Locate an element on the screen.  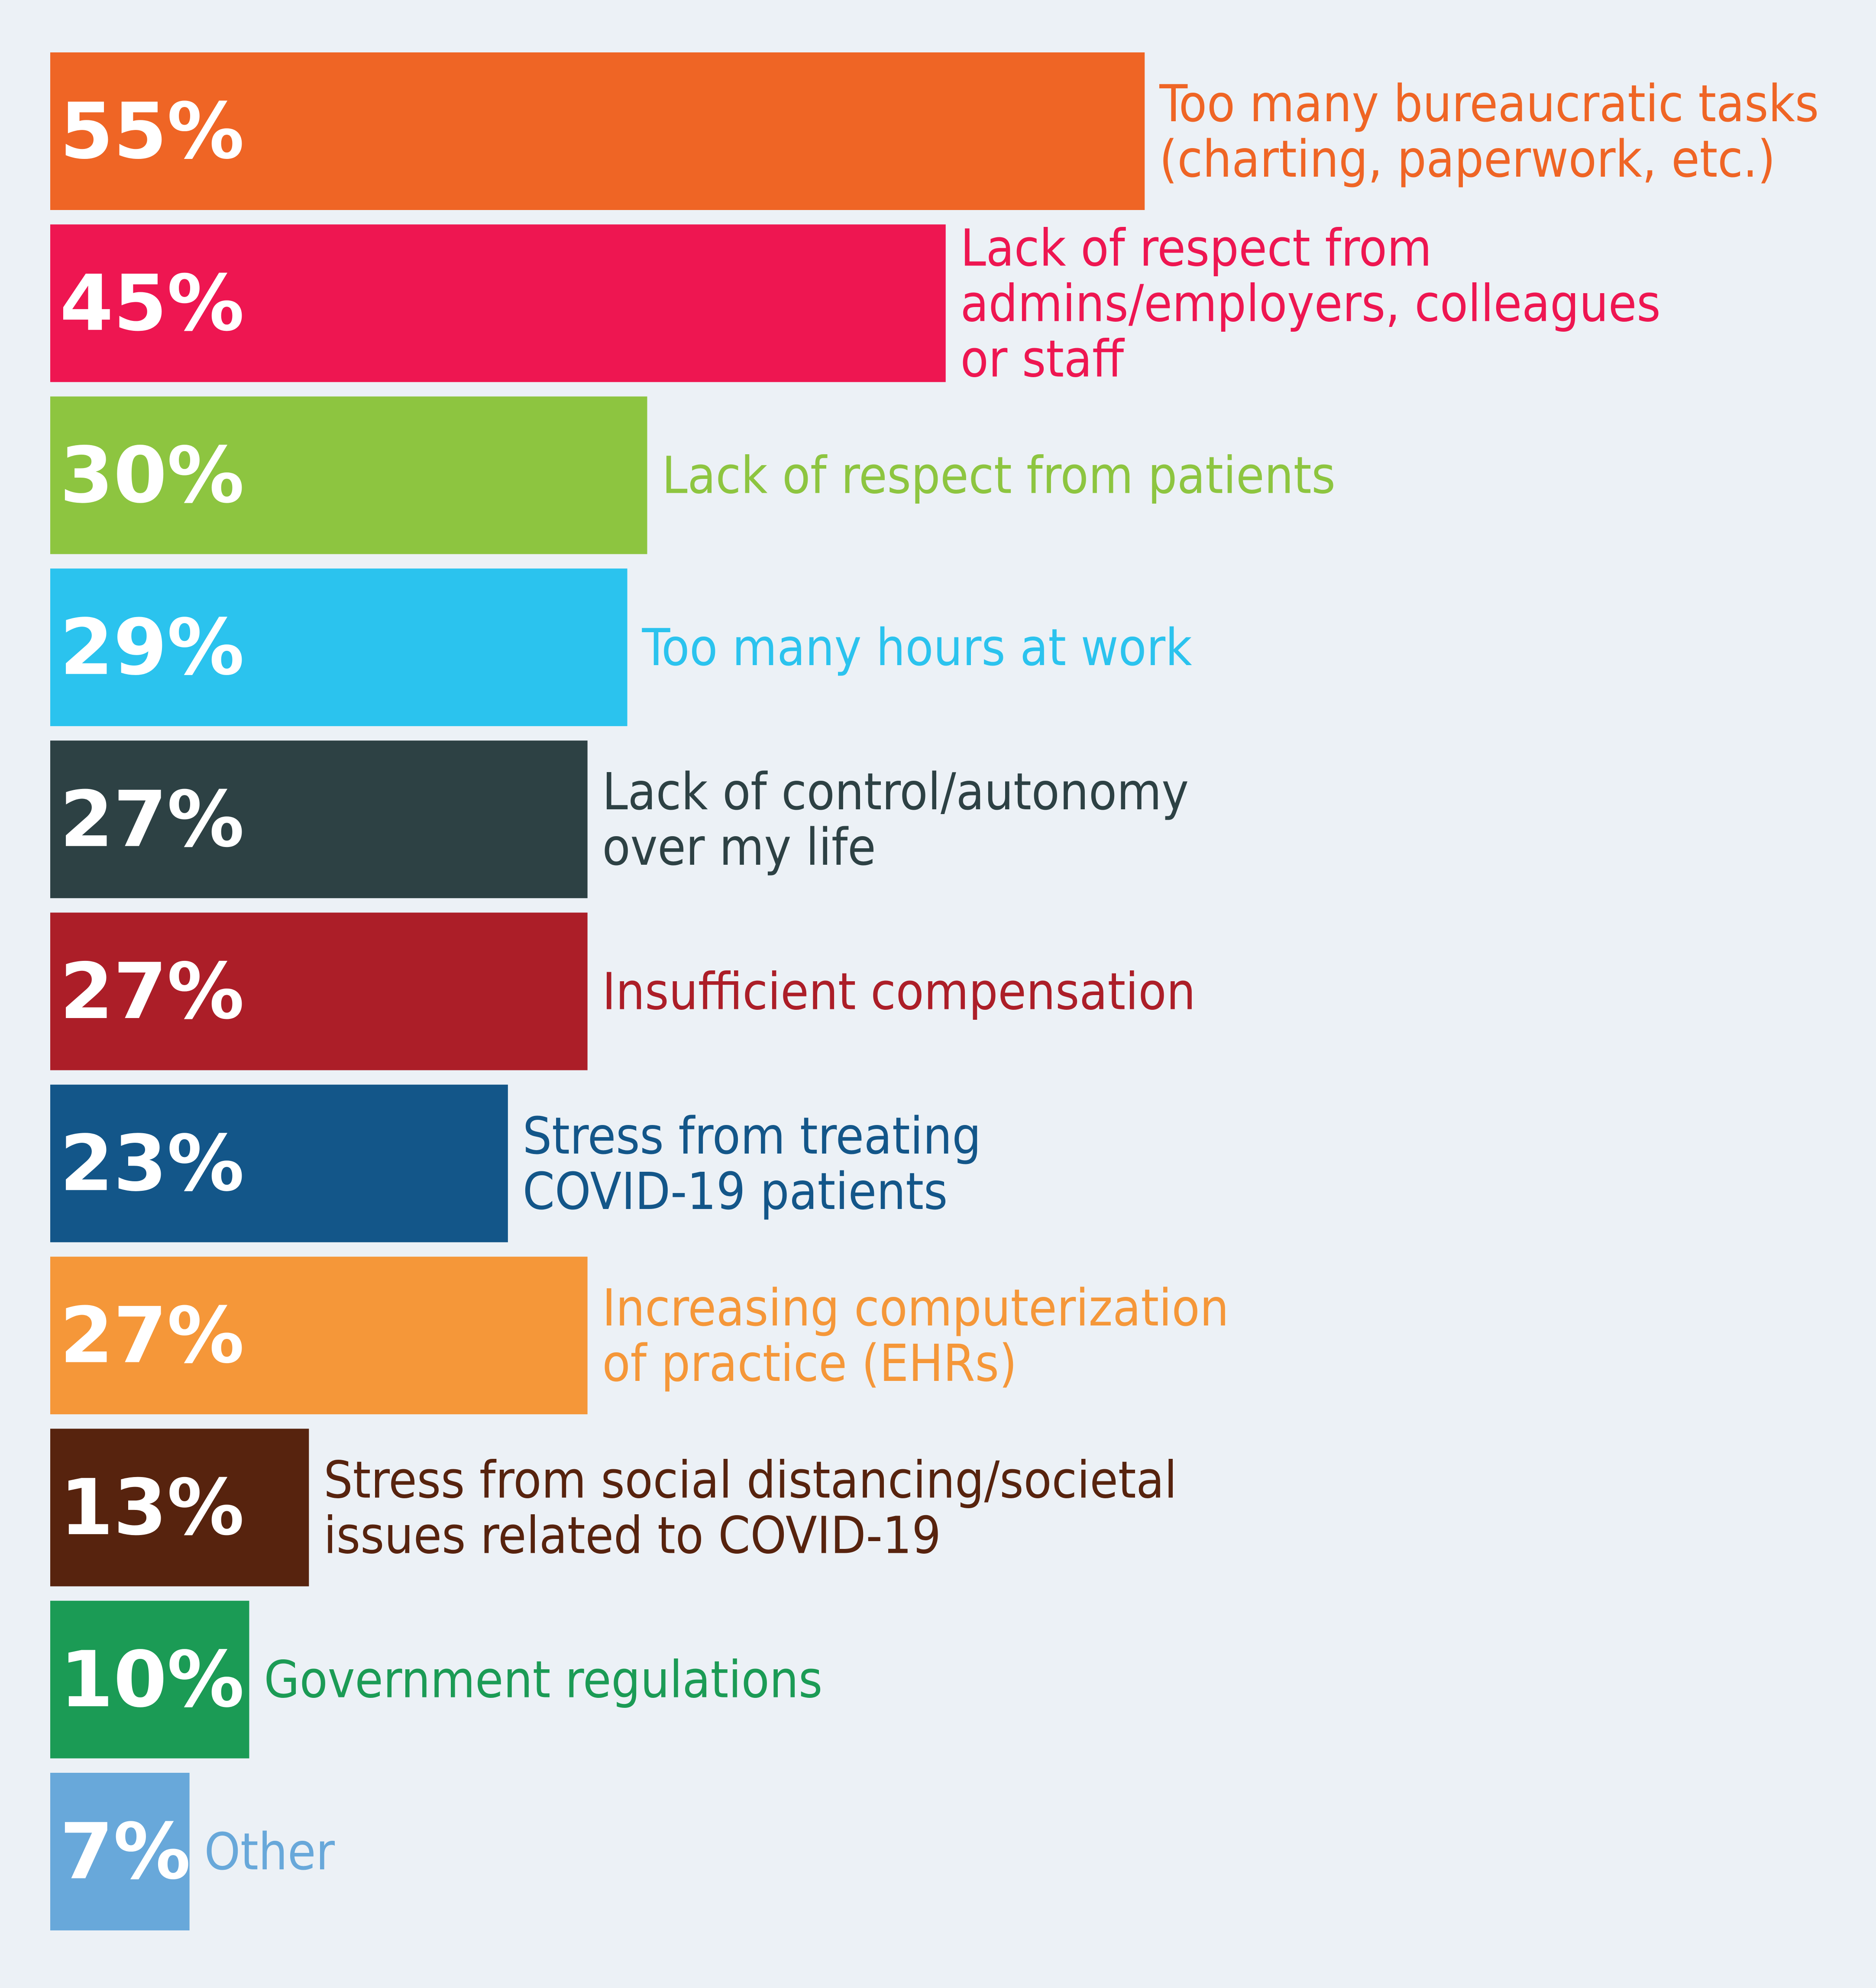
bar-category-label-line: Insufficient compensation is located at coordinates (899, 991).